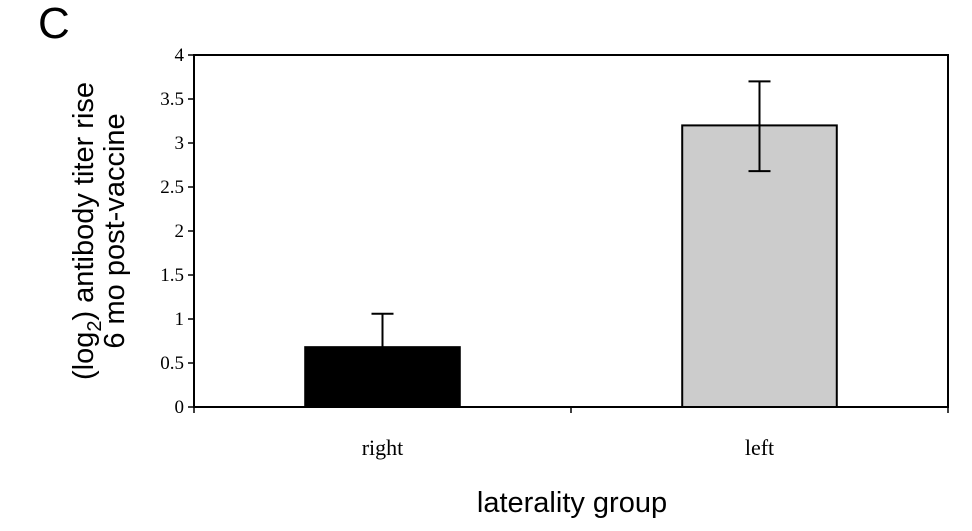 The height and width of the screenshot is (531, 972). I want to click on y-tick-label: 2, so click(180, 231).